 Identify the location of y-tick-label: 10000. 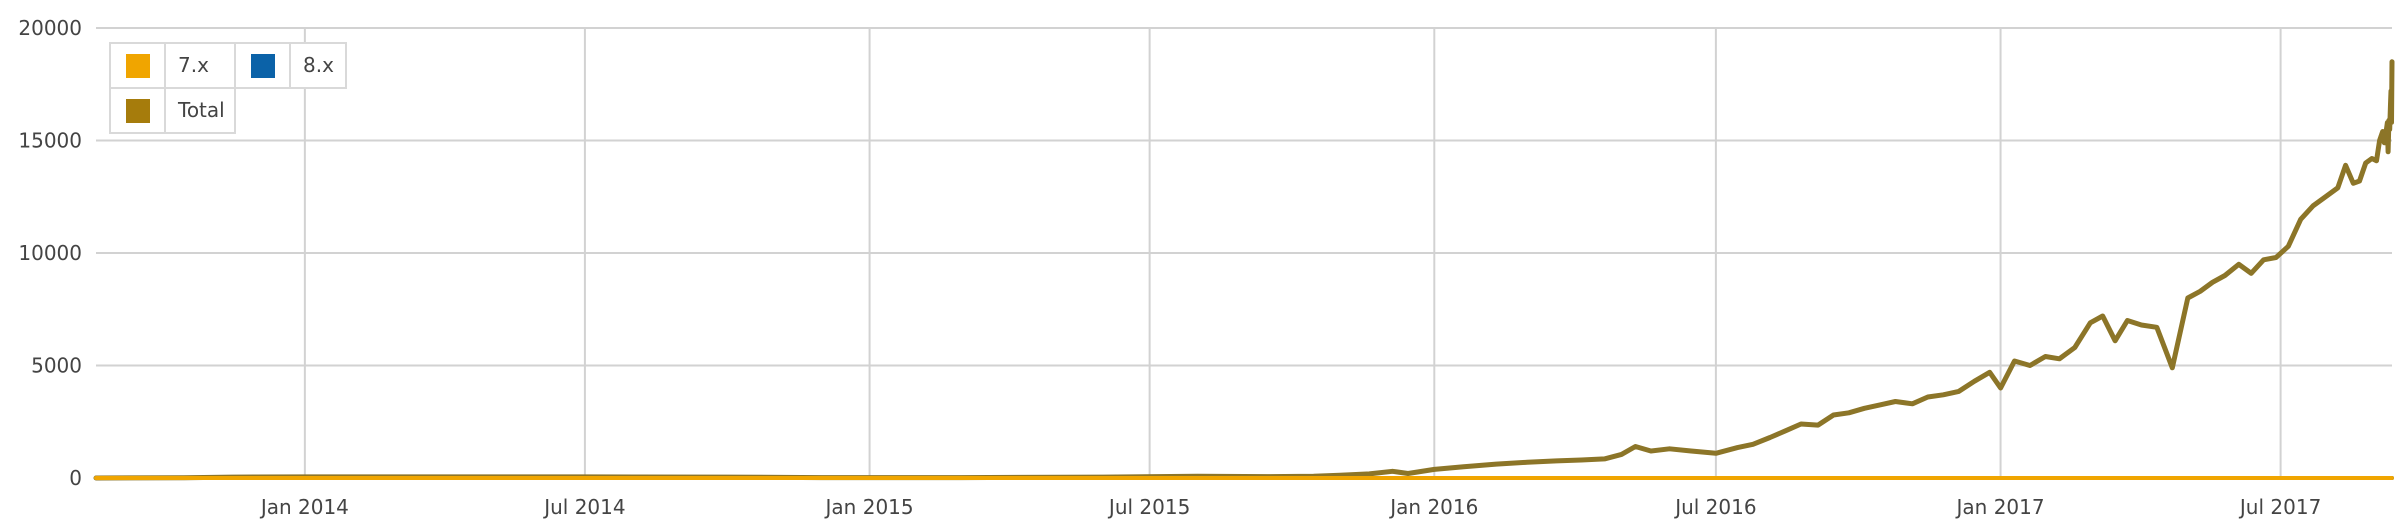
(50, 253).